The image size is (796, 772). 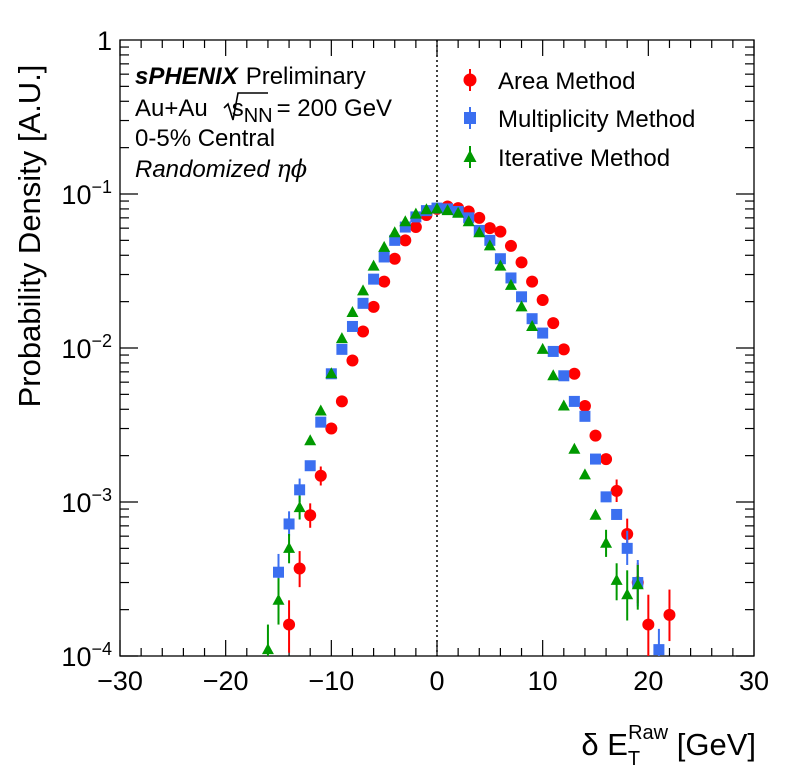 What do you see at coordinates (470, 80) in the screenshot?
I see `legend-marker-area` at bounding box center [470, 80].